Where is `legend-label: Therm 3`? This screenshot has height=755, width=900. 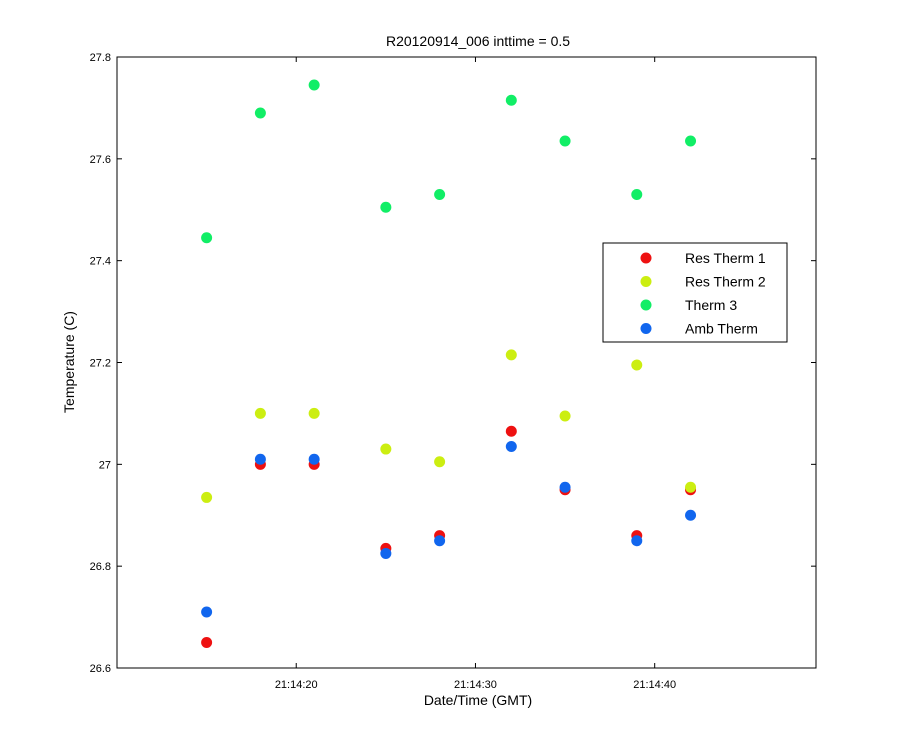
legend-label: Therm 3 is located at coordinates (711, 305).